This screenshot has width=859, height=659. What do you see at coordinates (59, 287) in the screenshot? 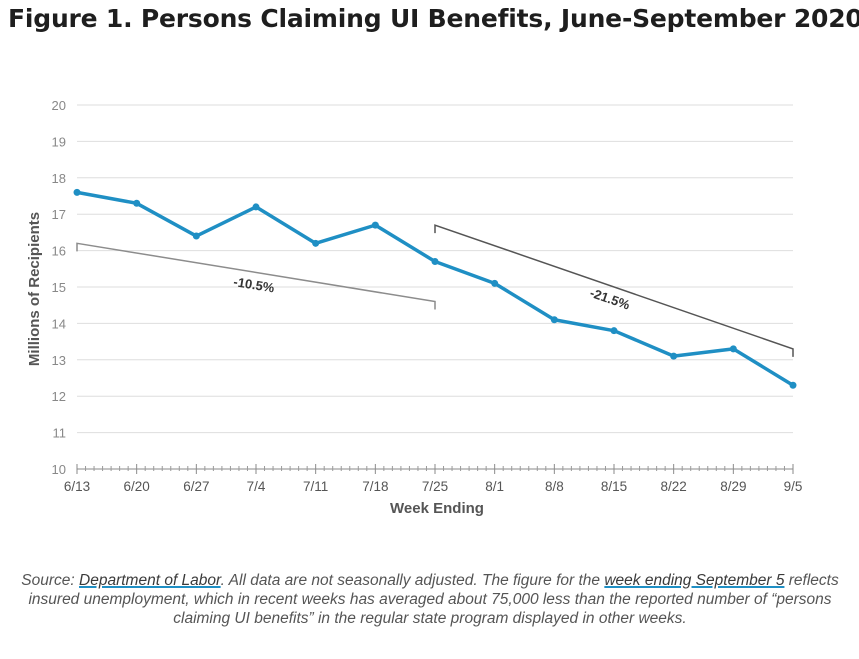
I see `y-tick-label: 15` at bounding box center [59, 287].